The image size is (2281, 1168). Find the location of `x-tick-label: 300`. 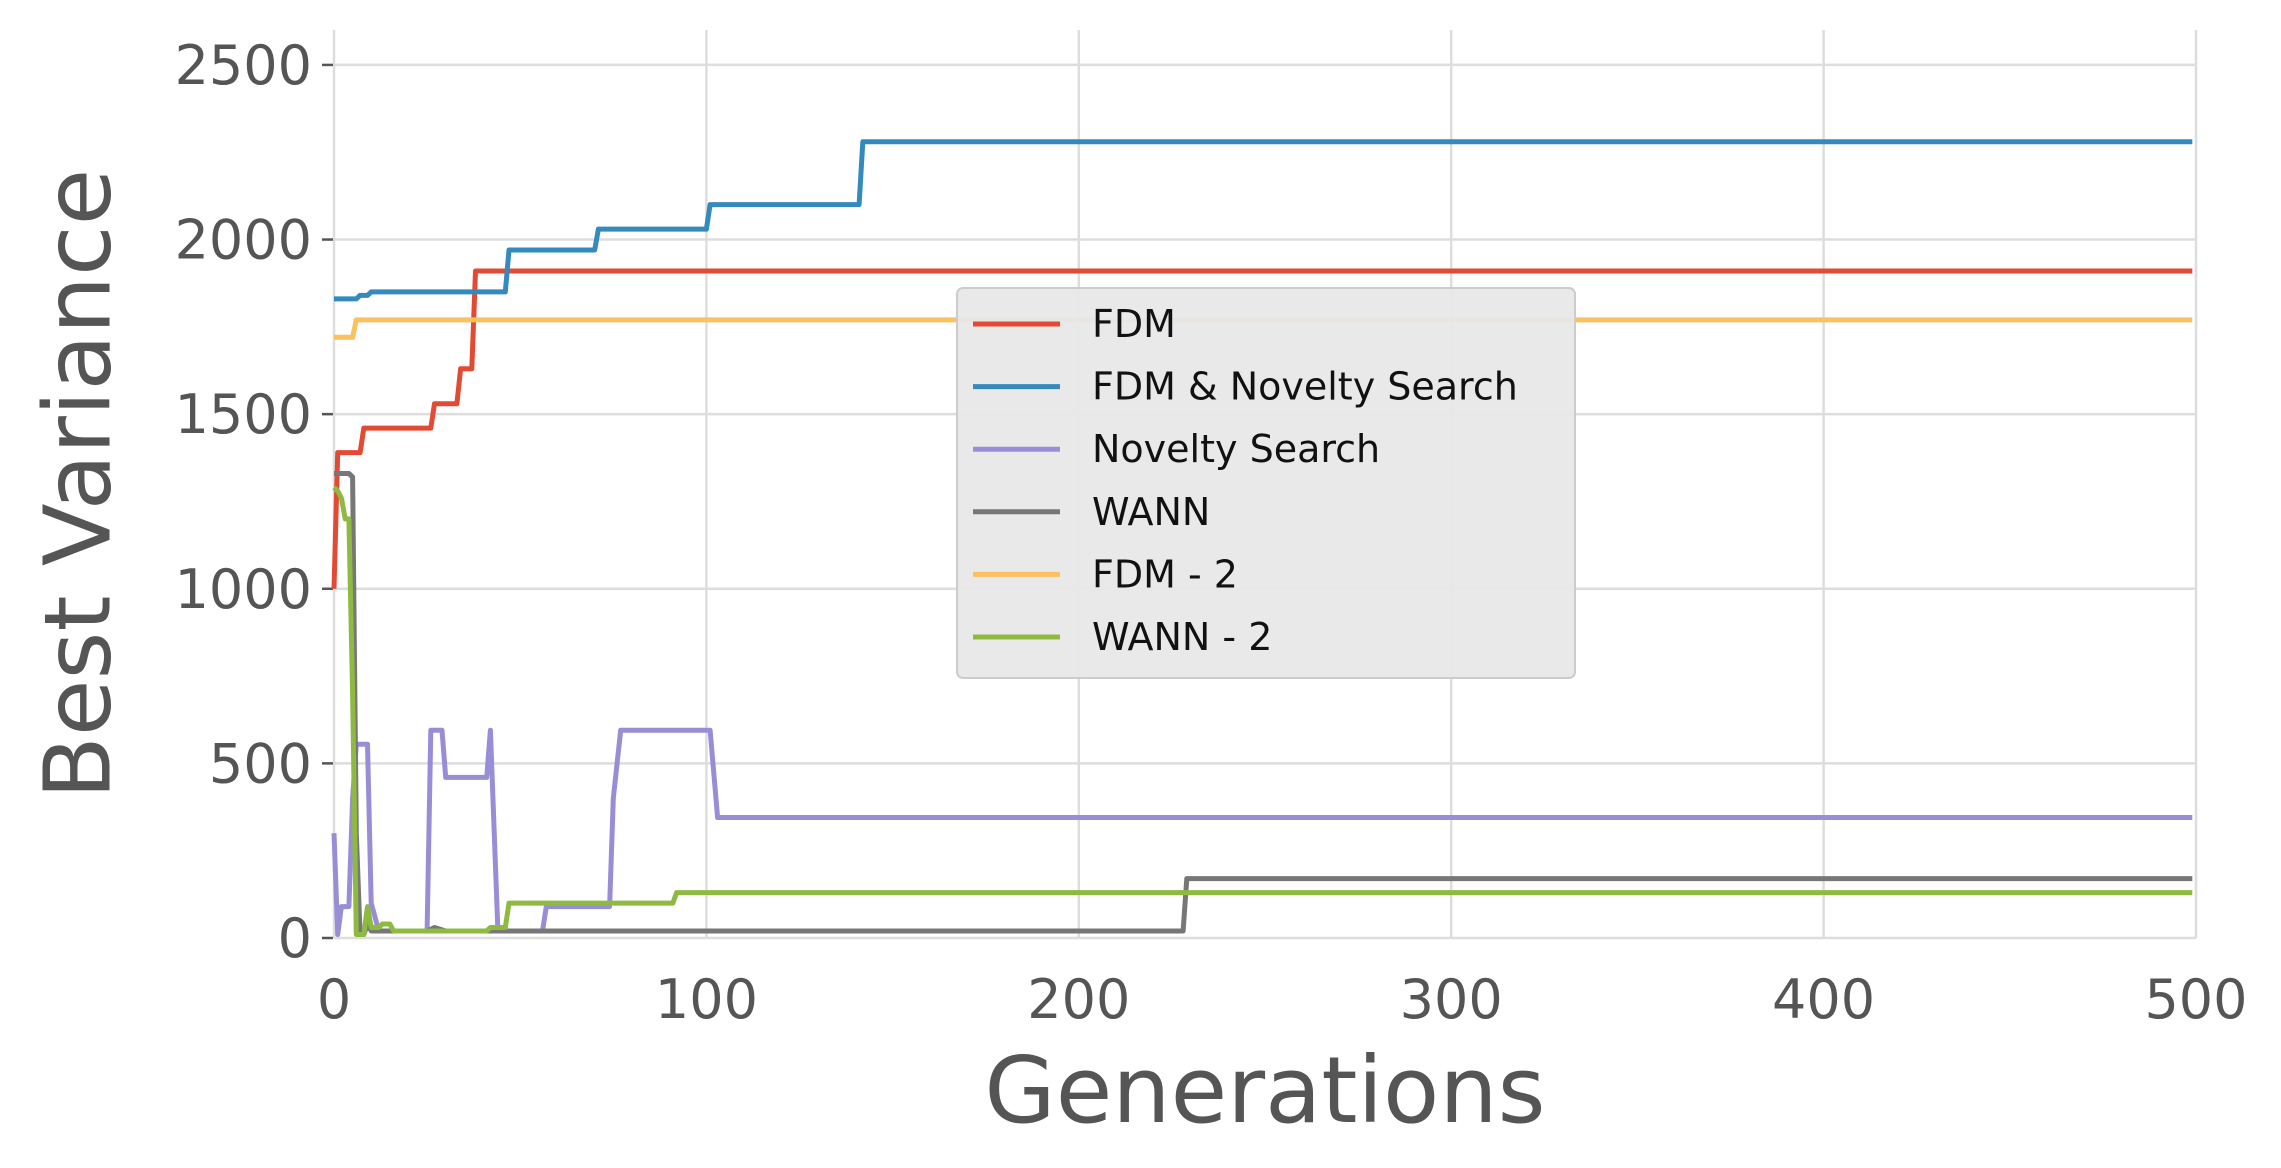

x-tick-label: 300 is located at coordinates (1451, 999).